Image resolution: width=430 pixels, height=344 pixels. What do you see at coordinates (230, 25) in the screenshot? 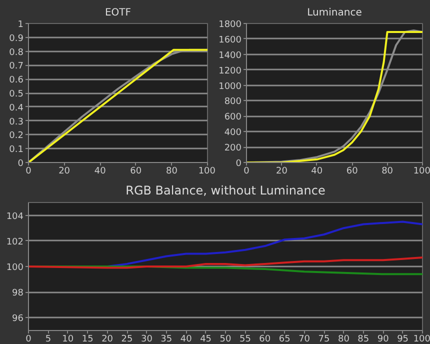
I see `y-tick-label: 1800` at bounding box center [230, 25].